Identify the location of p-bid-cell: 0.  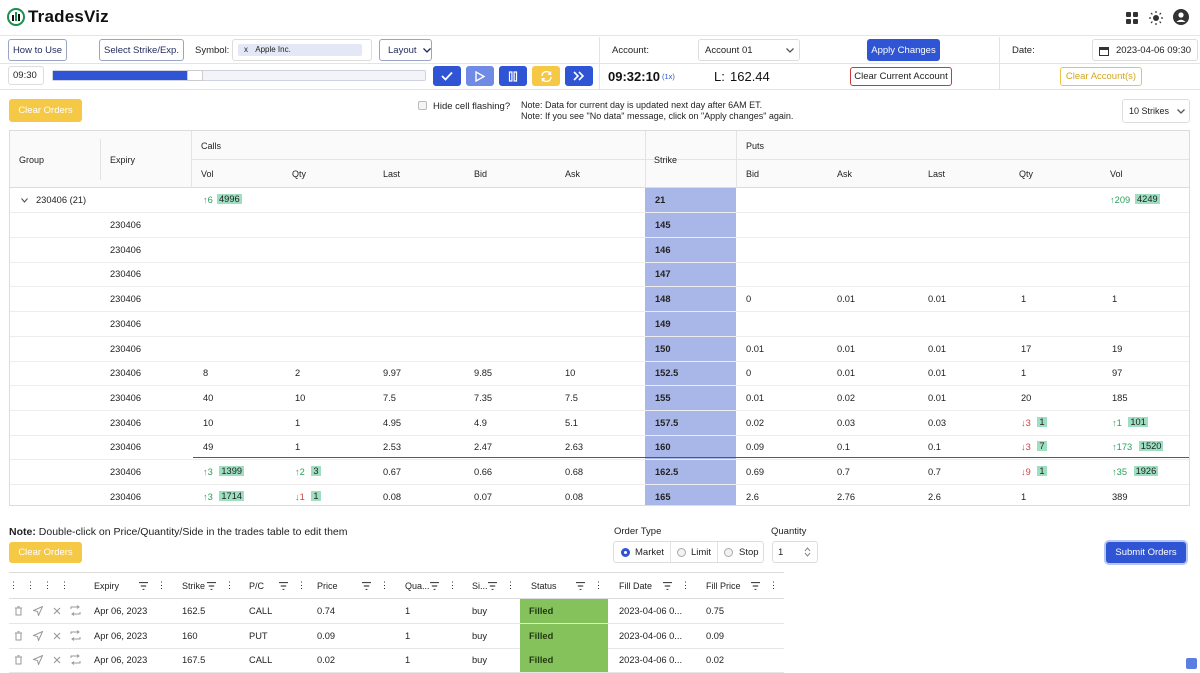
(749, 299).